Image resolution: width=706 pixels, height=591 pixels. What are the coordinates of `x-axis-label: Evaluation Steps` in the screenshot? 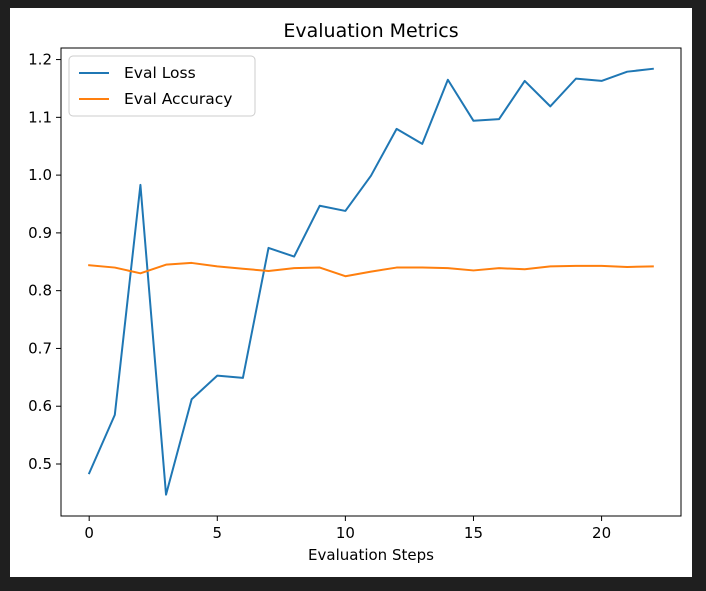 It's located at (371, 555).